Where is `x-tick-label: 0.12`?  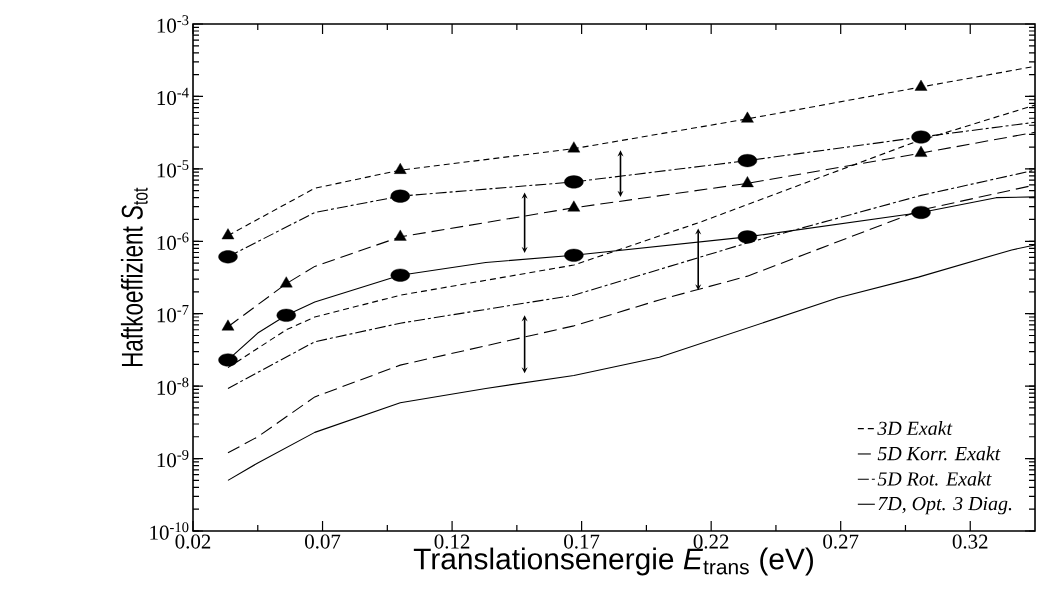 x-tick-label: 0.12 is located at coordinates (452, 541).